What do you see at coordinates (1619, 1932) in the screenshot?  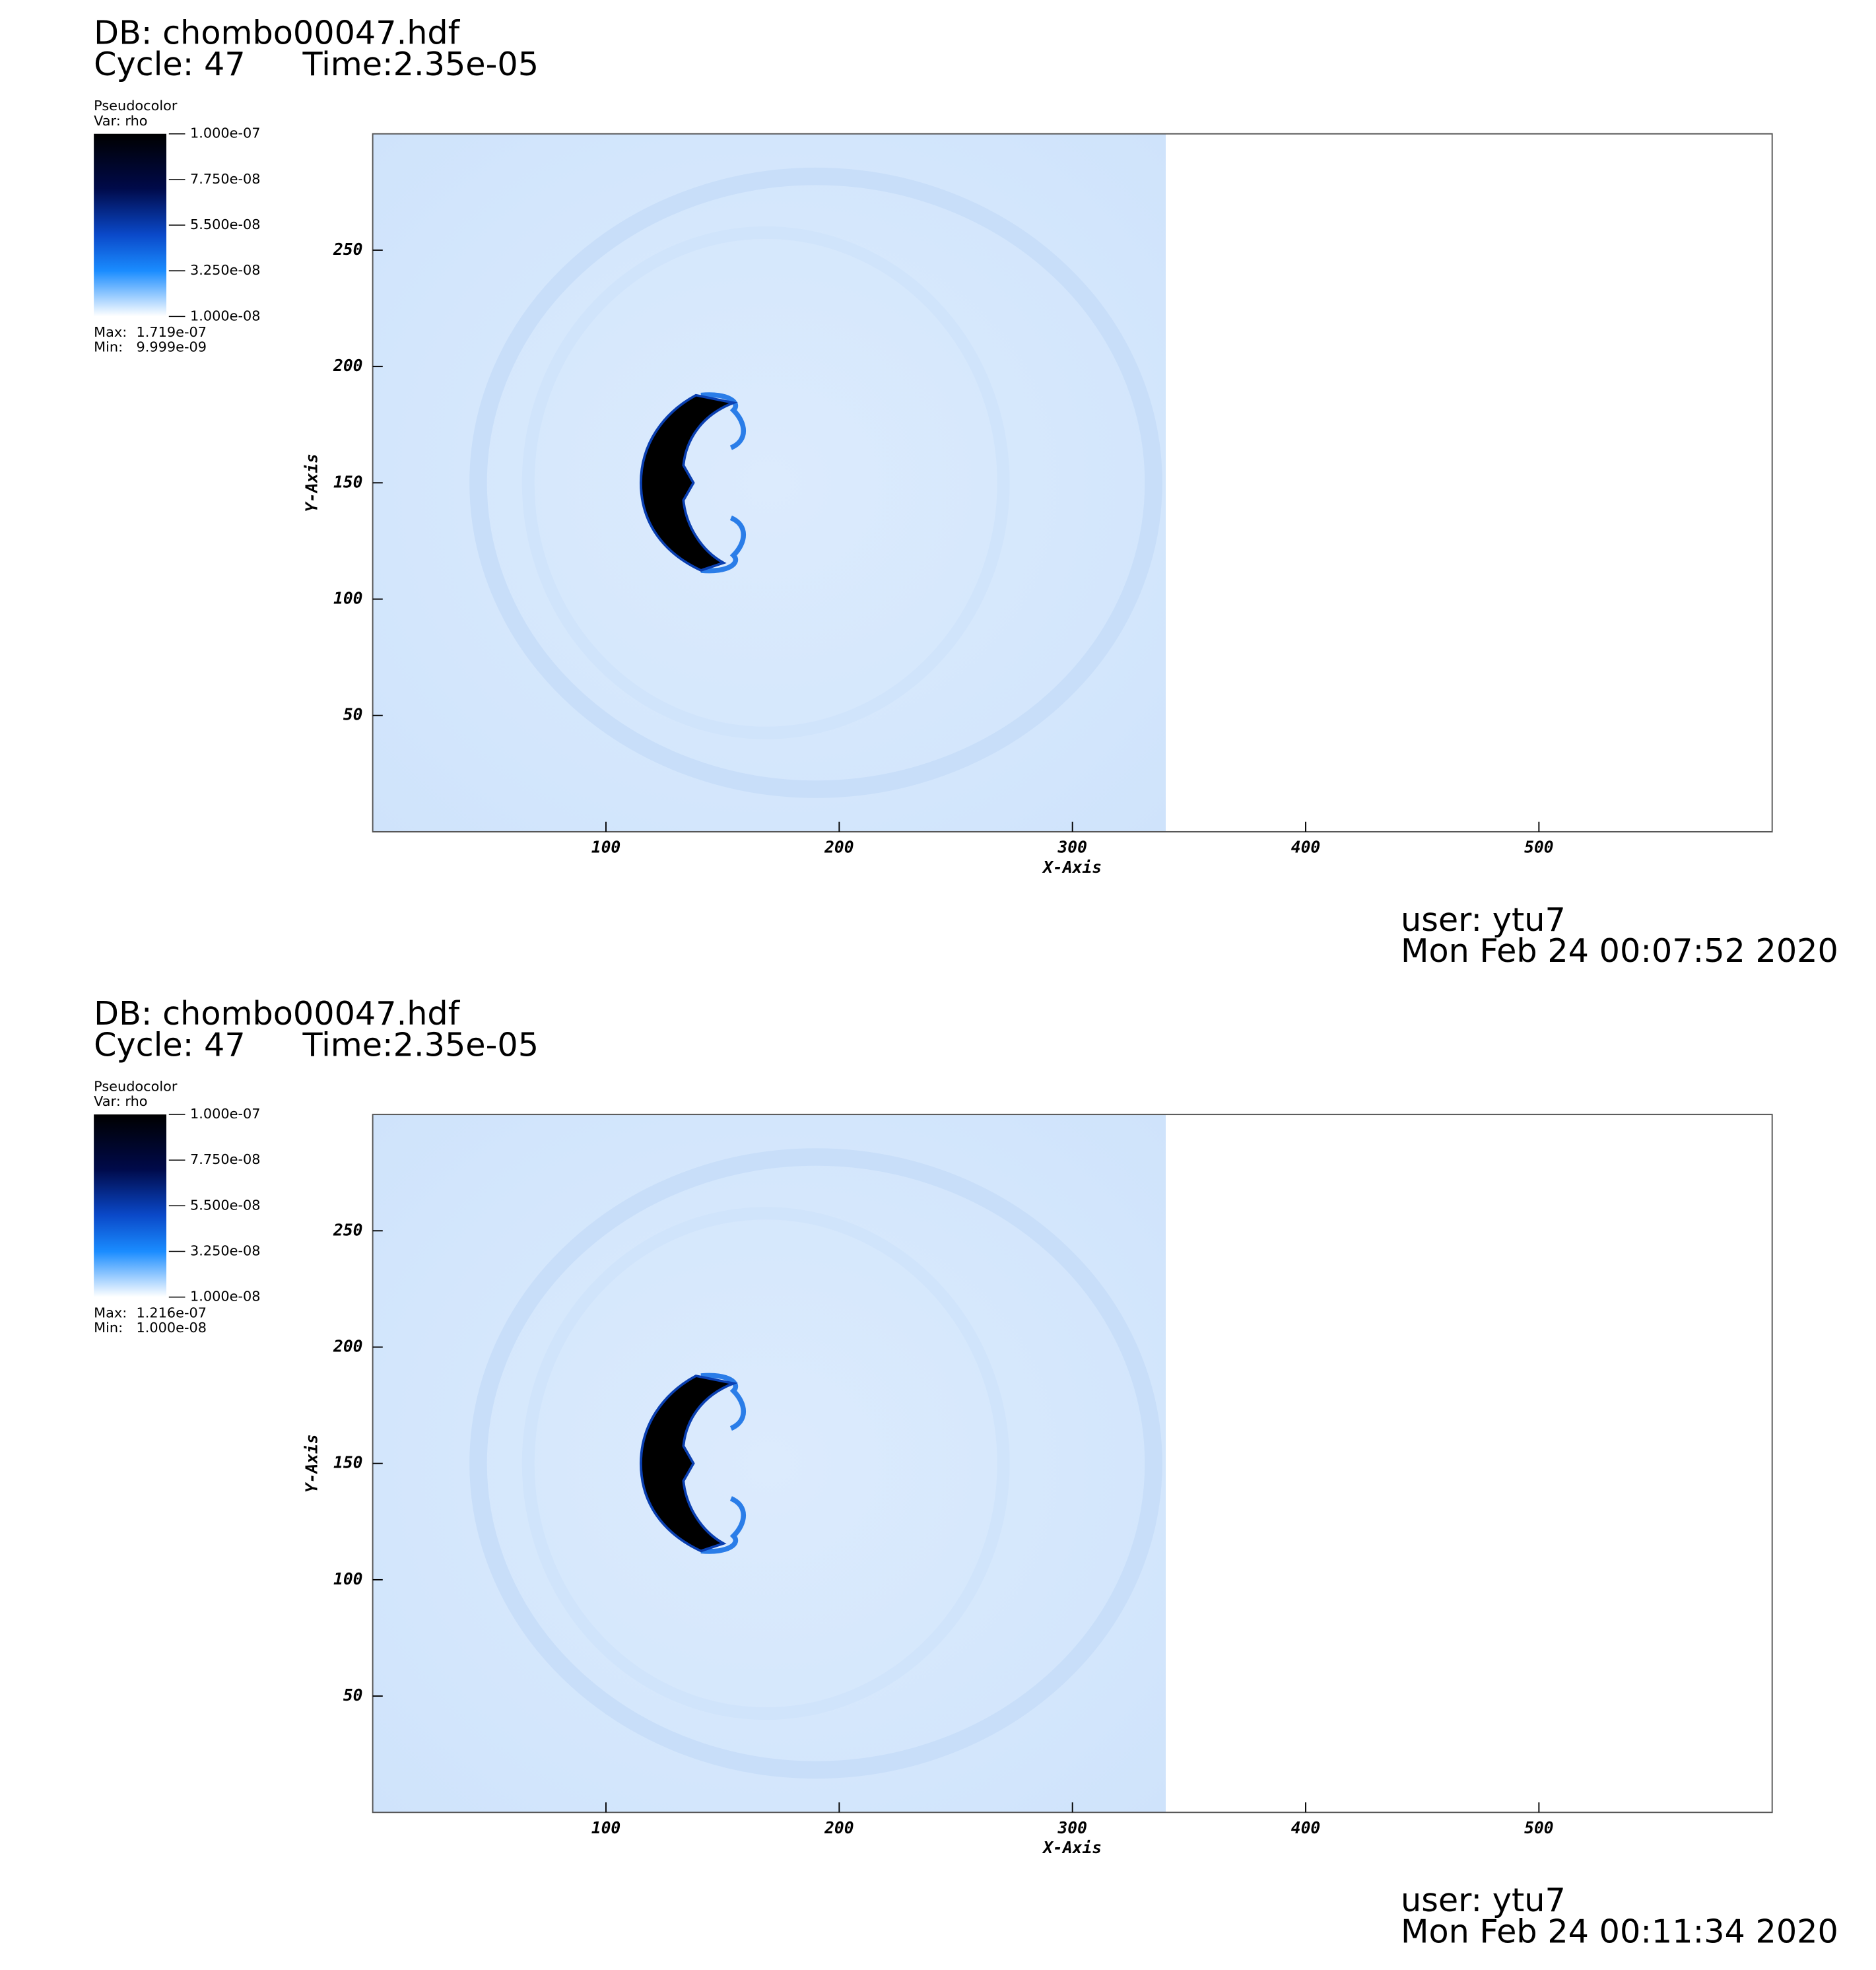 I see `date-label: Mon Feb 24 00:11:34 2020` at bounding box center [1619, 1932].